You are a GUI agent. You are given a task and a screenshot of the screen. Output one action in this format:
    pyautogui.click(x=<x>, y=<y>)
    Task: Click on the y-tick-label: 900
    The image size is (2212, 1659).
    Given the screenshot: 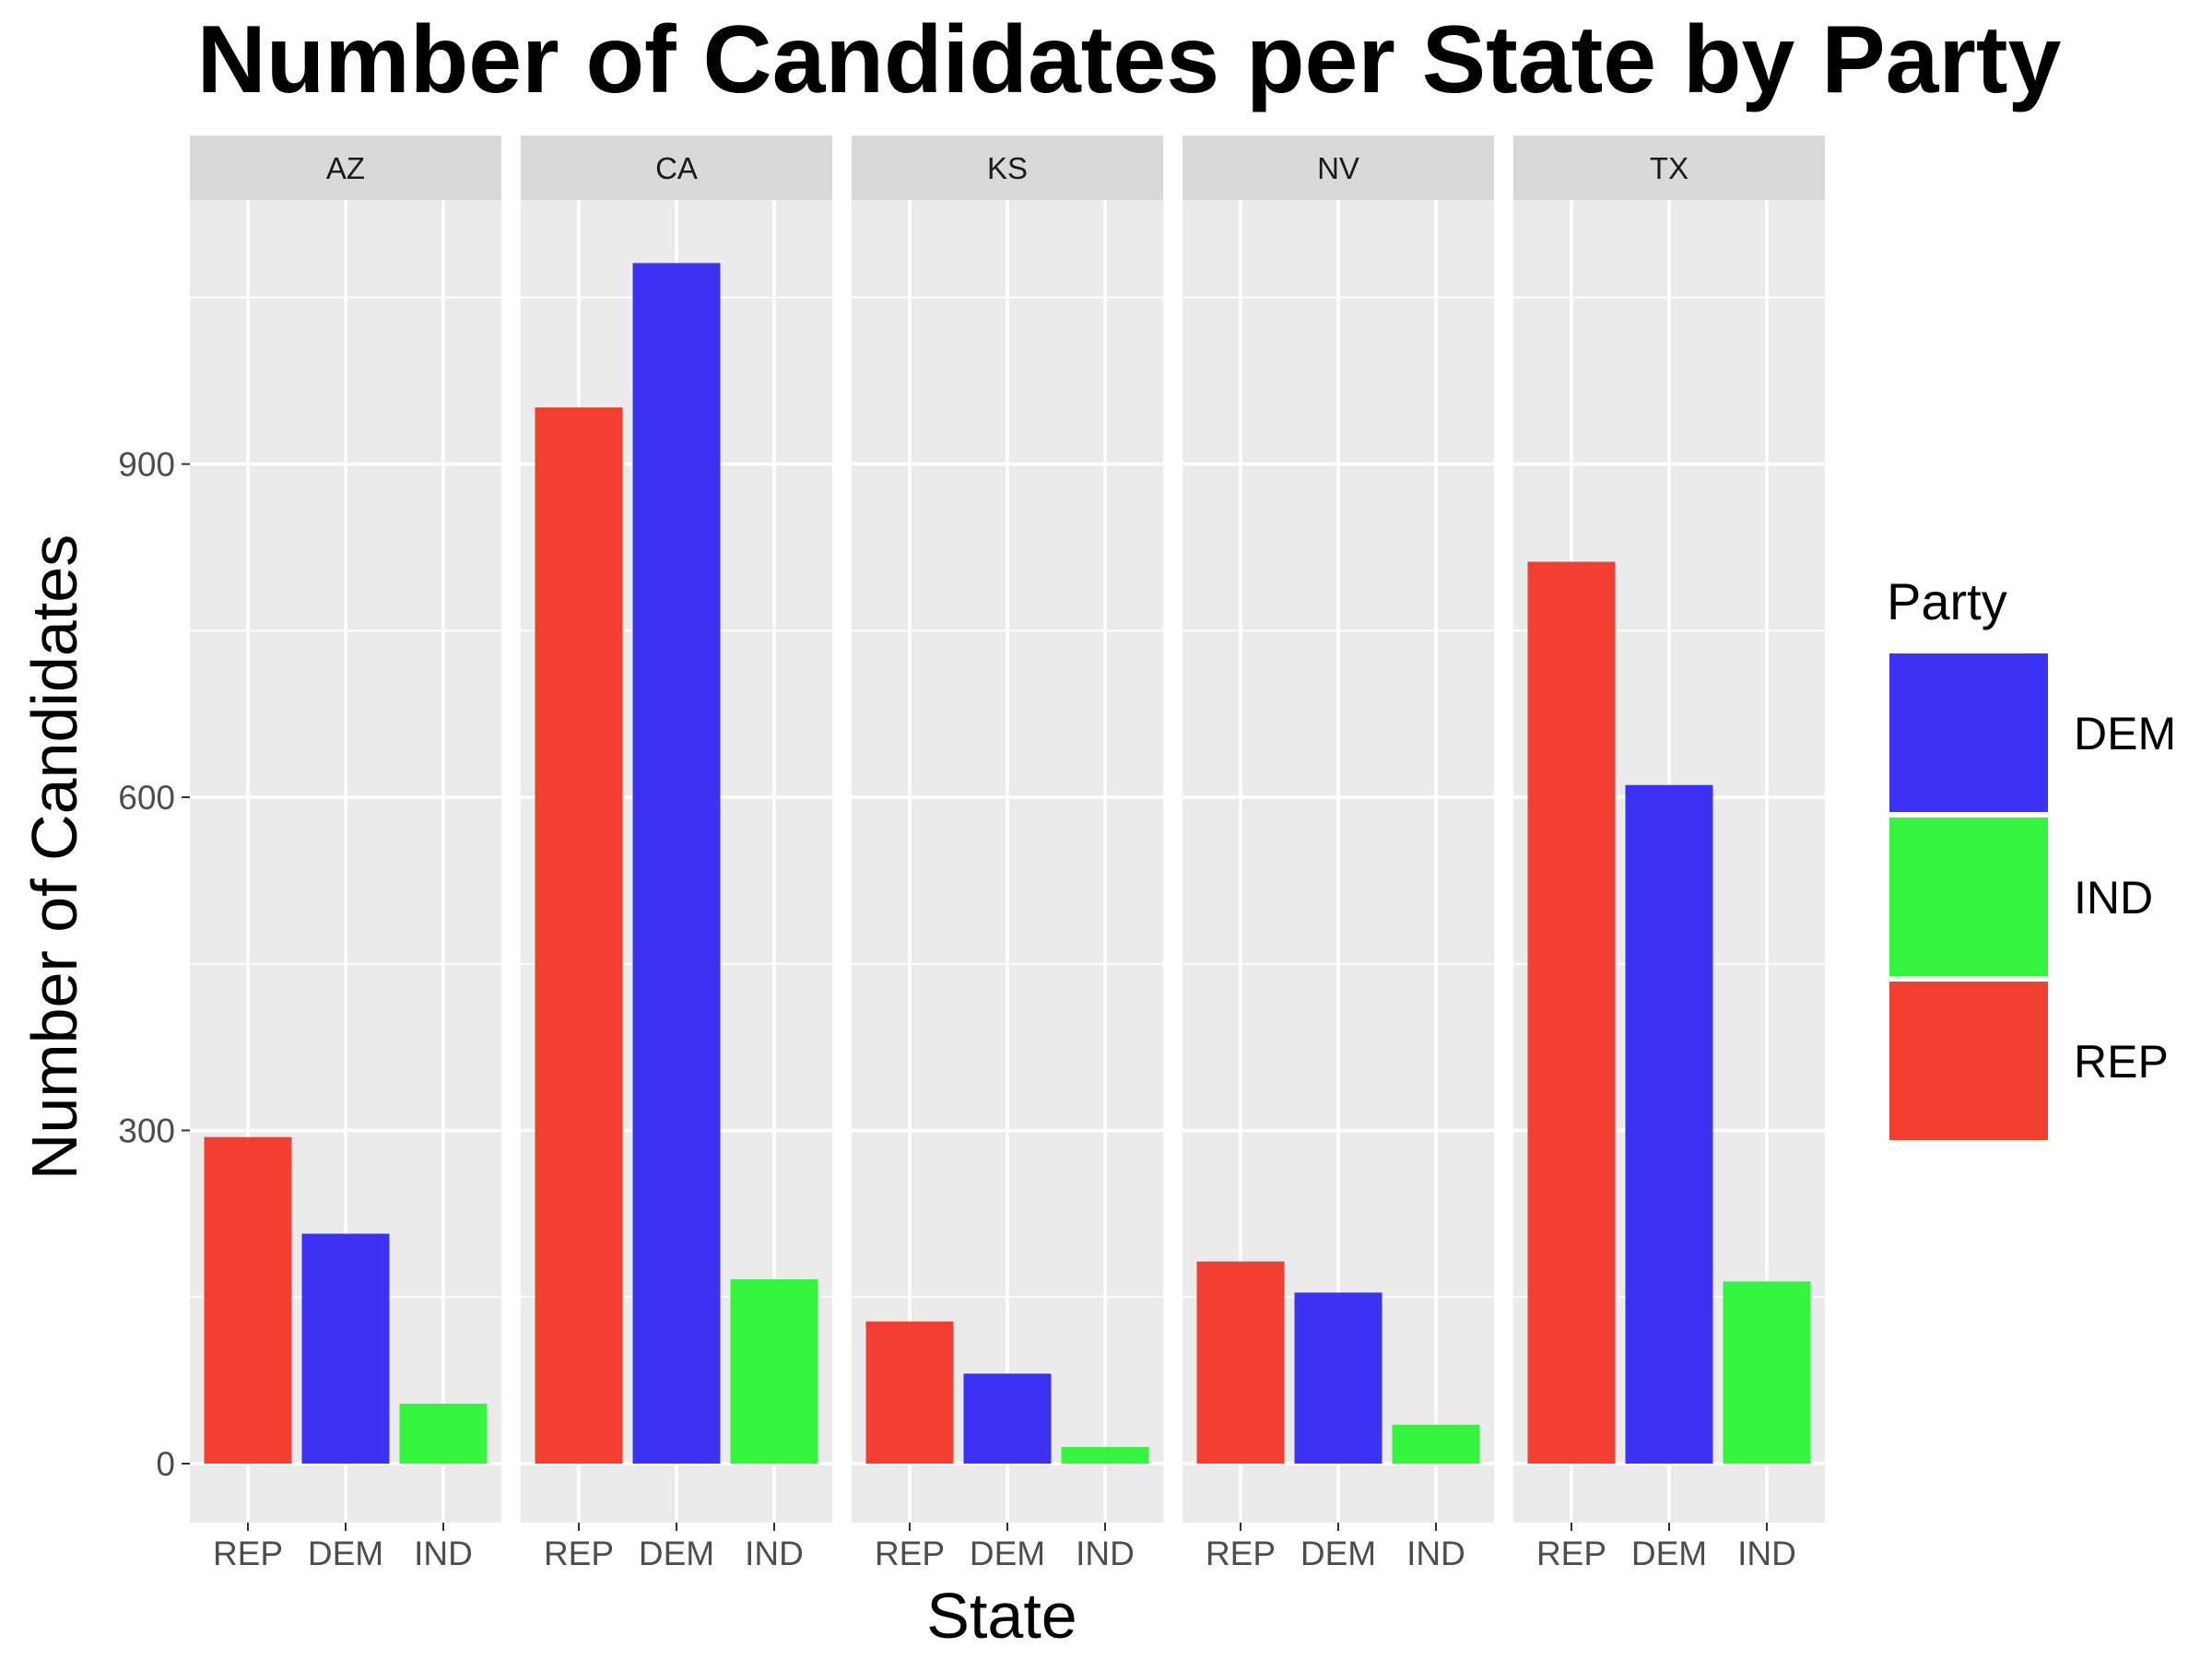 What is the action you would take?
    pyautogui.click(x=146, y=465)
    